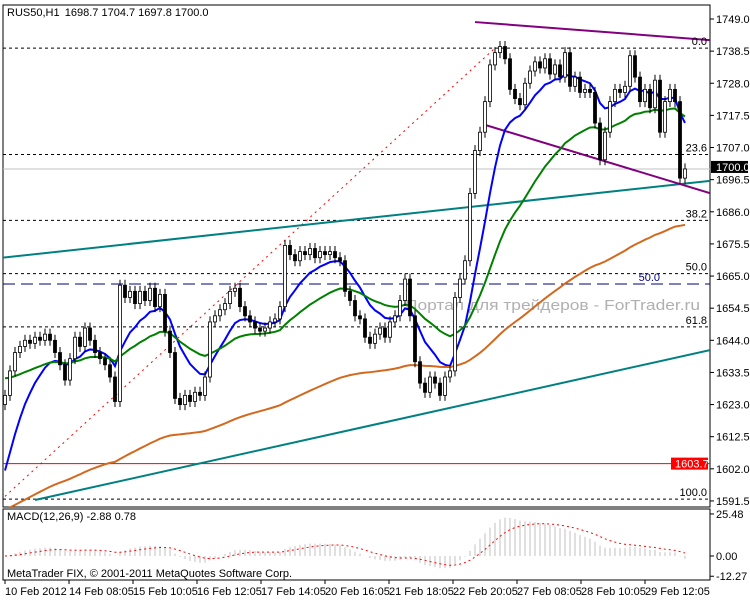 This screenshot has height=600, width=750. Describe the element at coordinates (696, 149) in the screenshot. I see `fib-level-label: 23.6` at that location.